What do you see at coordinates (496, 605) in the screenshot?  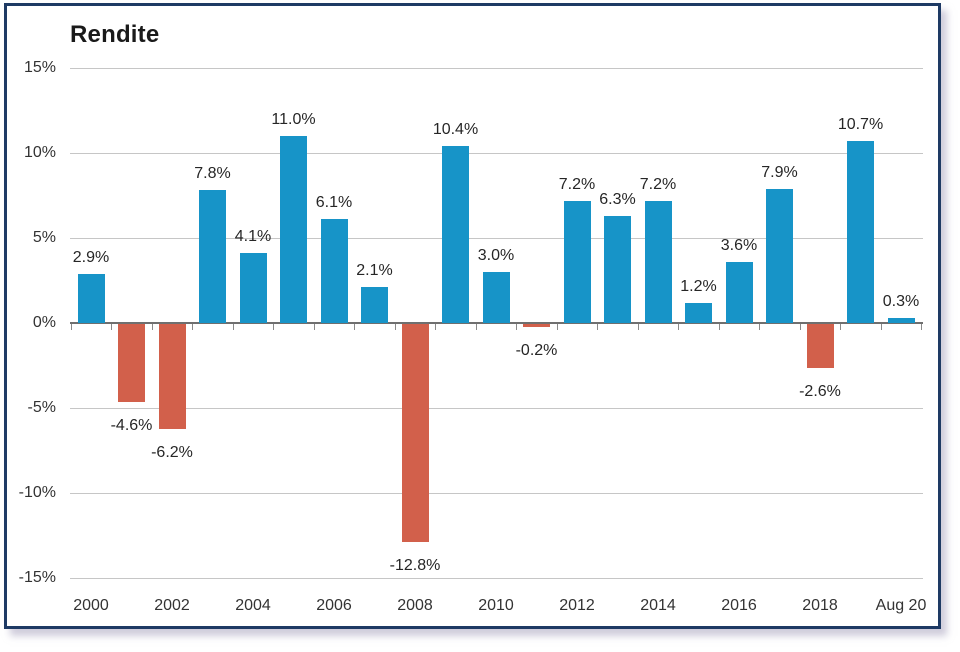 I see `x-axis-label-2010: 2010` at bounding box center [496, 605].